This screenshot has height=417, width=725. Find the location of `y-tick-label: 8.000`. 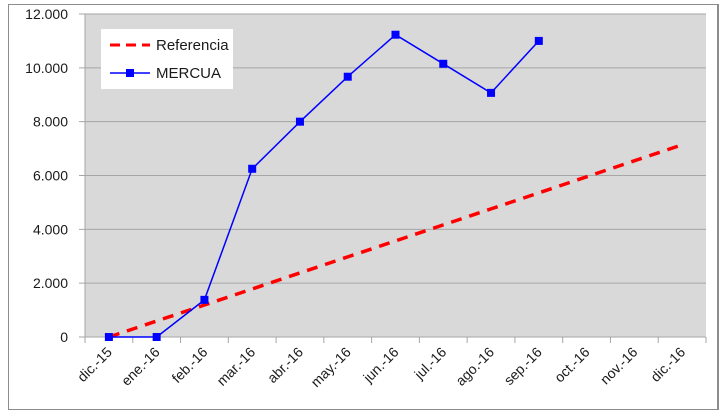

y-tick-label: 8.000 is located at coordinates (50, 122).